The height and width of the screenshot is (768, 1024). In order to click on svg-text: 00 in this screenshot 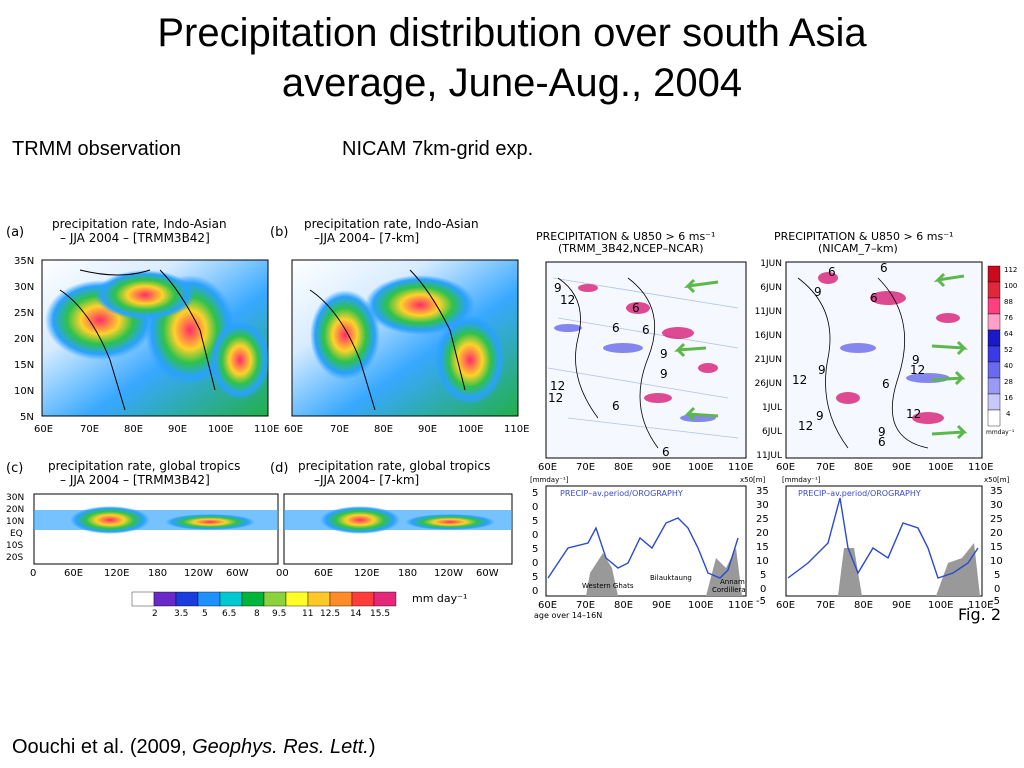, I will do `click(282, 573)`.